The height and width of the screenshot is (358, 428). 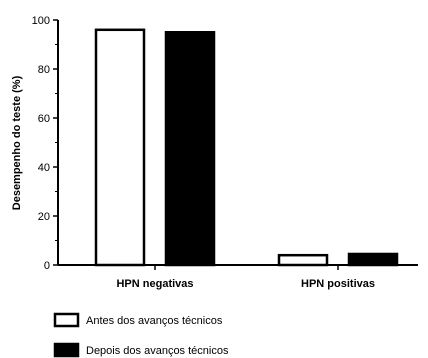 What do you see at coordinates (154, 284) in the screenshot?
I see `x-category-label: HPN negativas` at bounding box center [154, 284].